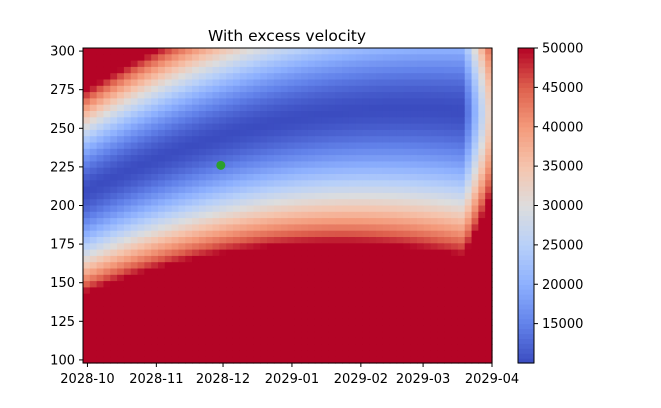  I want to click on colorbar-segment, so click(526, 139).